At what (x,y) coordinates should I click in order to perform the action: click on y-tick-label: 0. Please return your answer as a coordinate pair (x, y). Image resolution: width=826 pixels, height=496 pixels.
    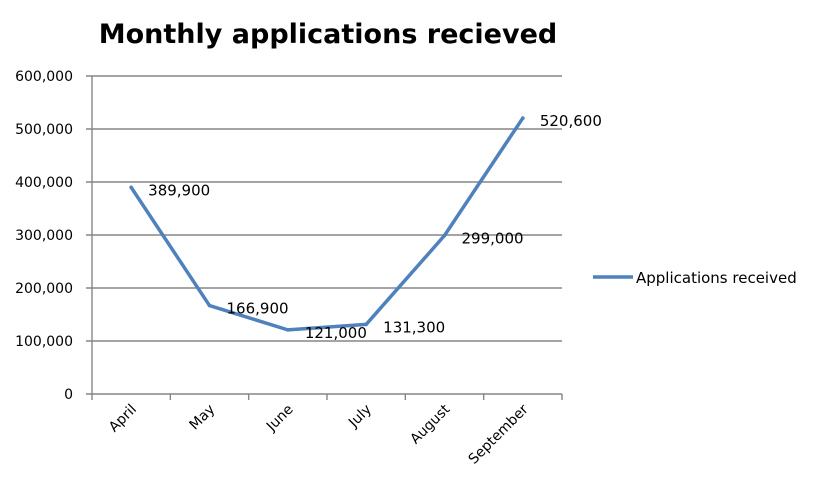
    Looking at the image, I should click on (68, 395).